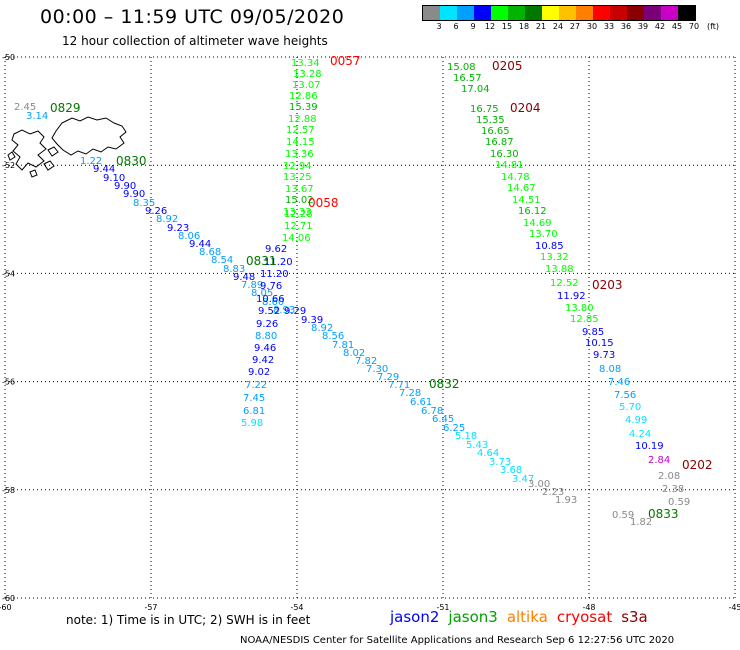 This screenshot has width=740, height=650. What do you see at coordinates (527, 617) in the screenshot?
I see `legend-altika: altika` at bounding box center [527, 617].